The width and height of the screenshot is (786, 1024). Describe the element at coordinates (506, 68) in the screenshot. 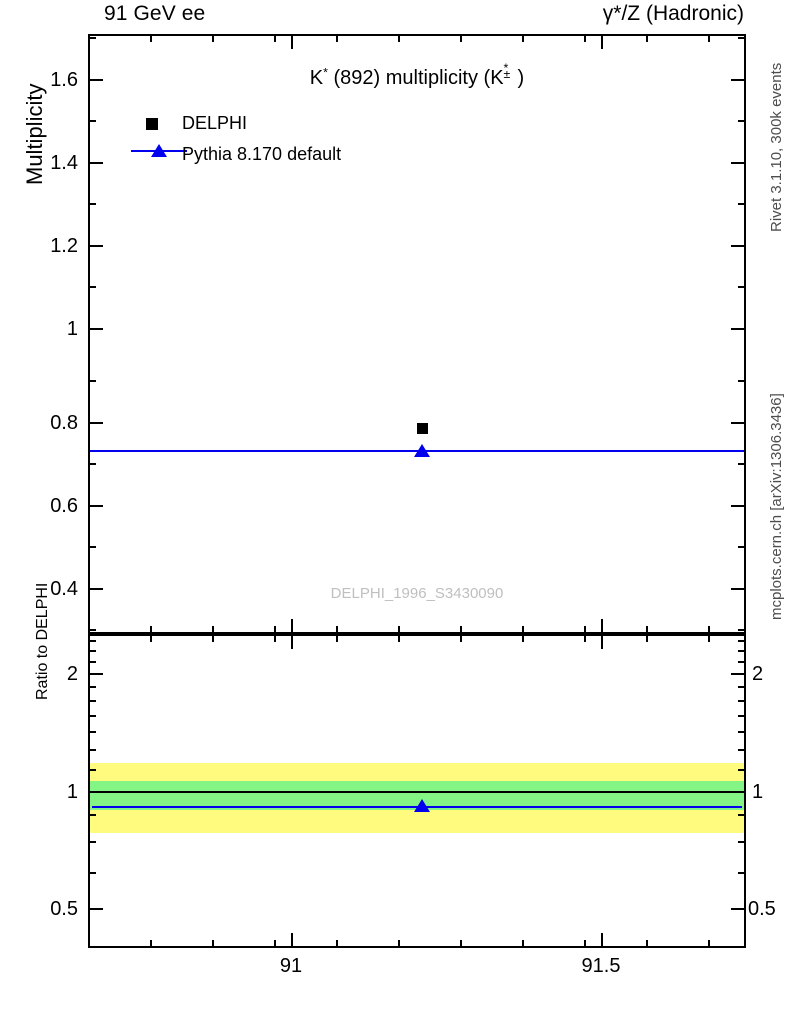

I see `title-charge-superscript: *` at that location.